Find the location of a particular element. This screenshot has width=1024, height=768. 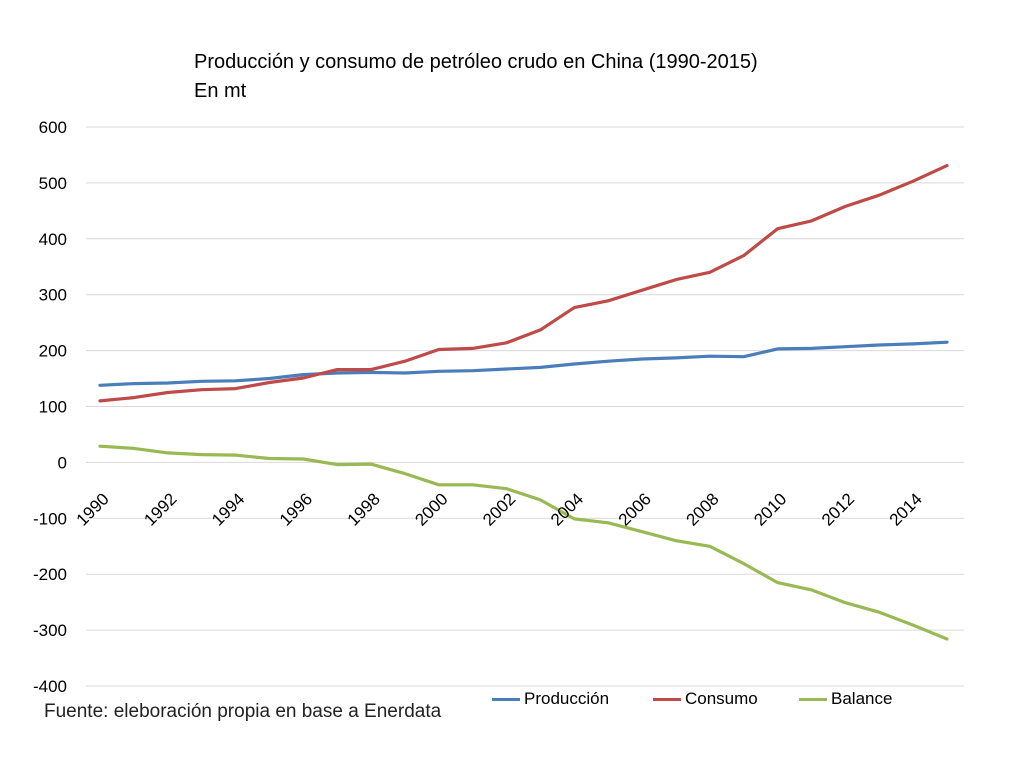

legend-item-consumo: Consumo is located at coordinates (705, 699).